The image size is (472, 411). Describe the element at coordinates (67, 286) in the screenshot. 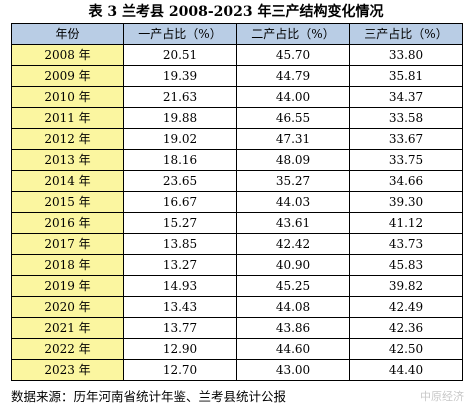

I see `year-cell: 2019 年` at that location.